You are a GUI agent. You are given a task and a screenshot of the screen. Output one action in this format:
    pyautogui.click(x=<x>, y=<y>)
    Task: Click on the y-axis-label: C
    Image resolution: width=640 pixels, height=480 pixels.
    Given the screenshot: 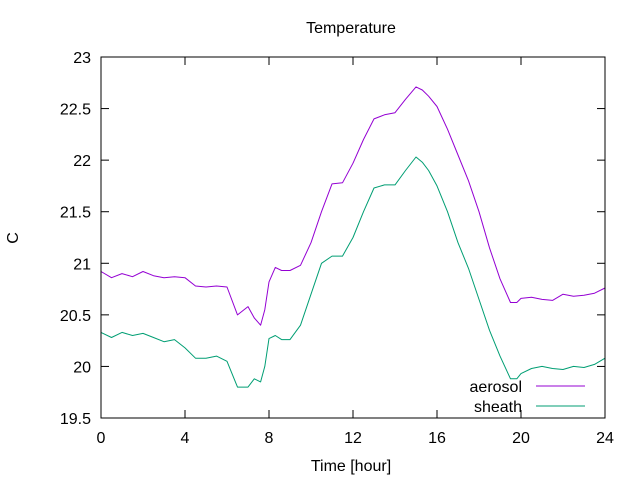 What is the action you would take?
    pyautogui.click(x=13, y=238)
    